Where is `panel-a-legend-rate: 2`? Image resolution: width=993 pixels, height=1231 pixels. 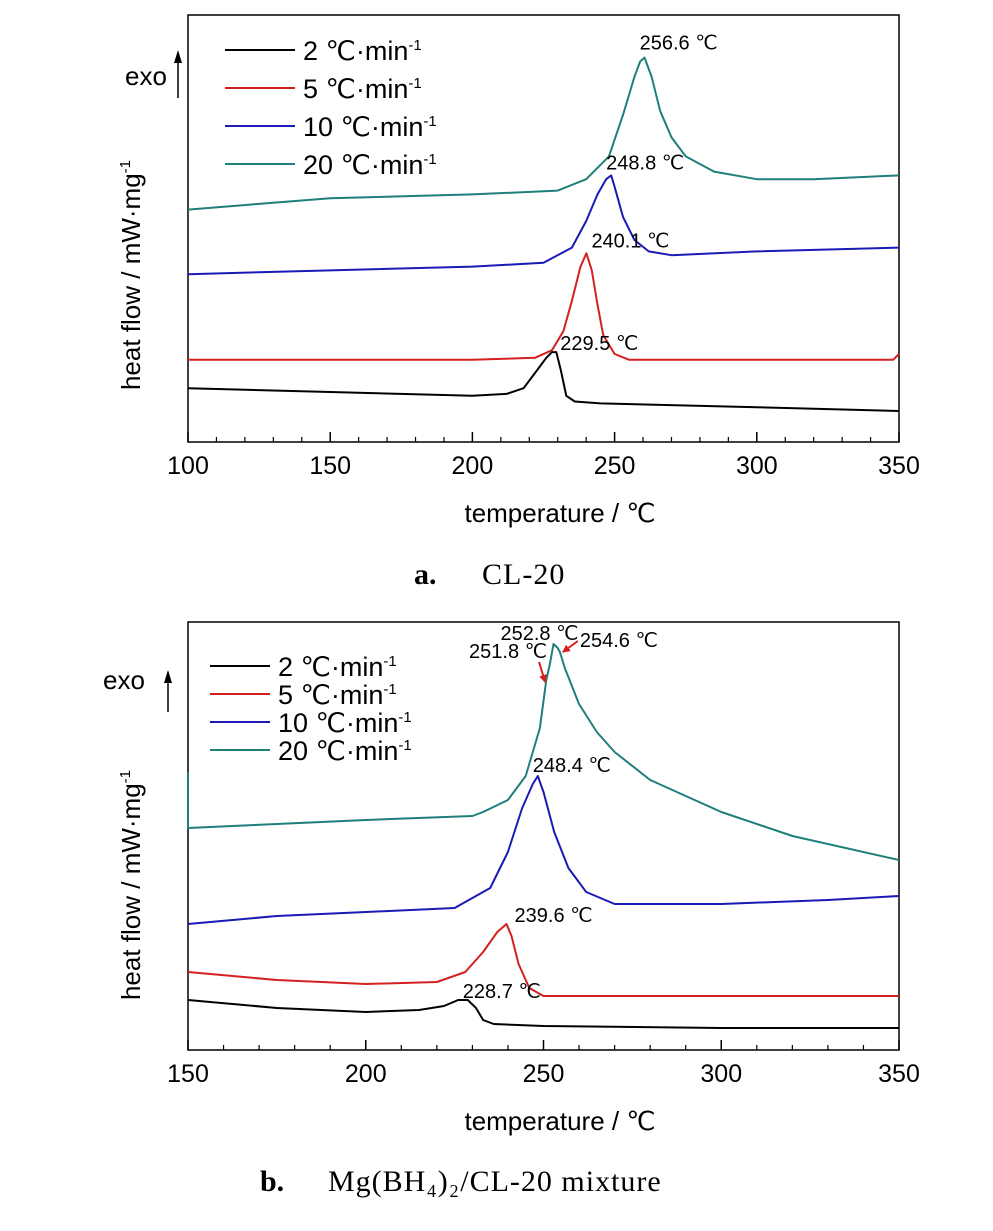
panel-a-legend-rate: 2 is located at coordinates (314, 51).